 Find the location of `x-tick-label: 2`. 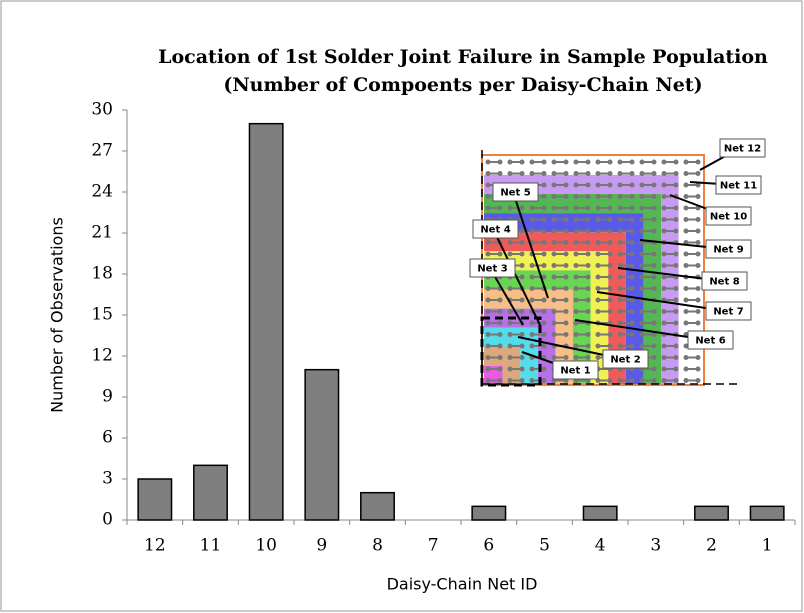

x-tick-label: 2 is located at coordinates (711, 546).